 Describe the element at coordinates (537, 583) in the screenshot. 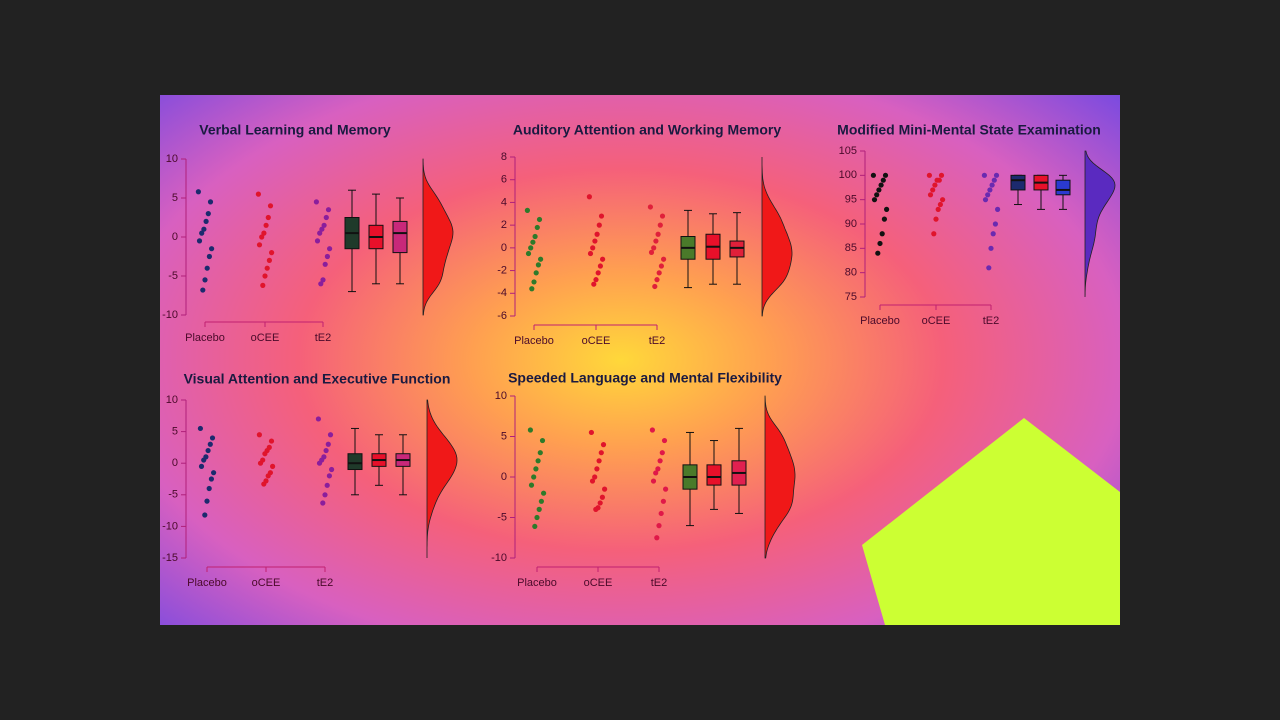

I see `x-tick-label: Placebo` at that location.